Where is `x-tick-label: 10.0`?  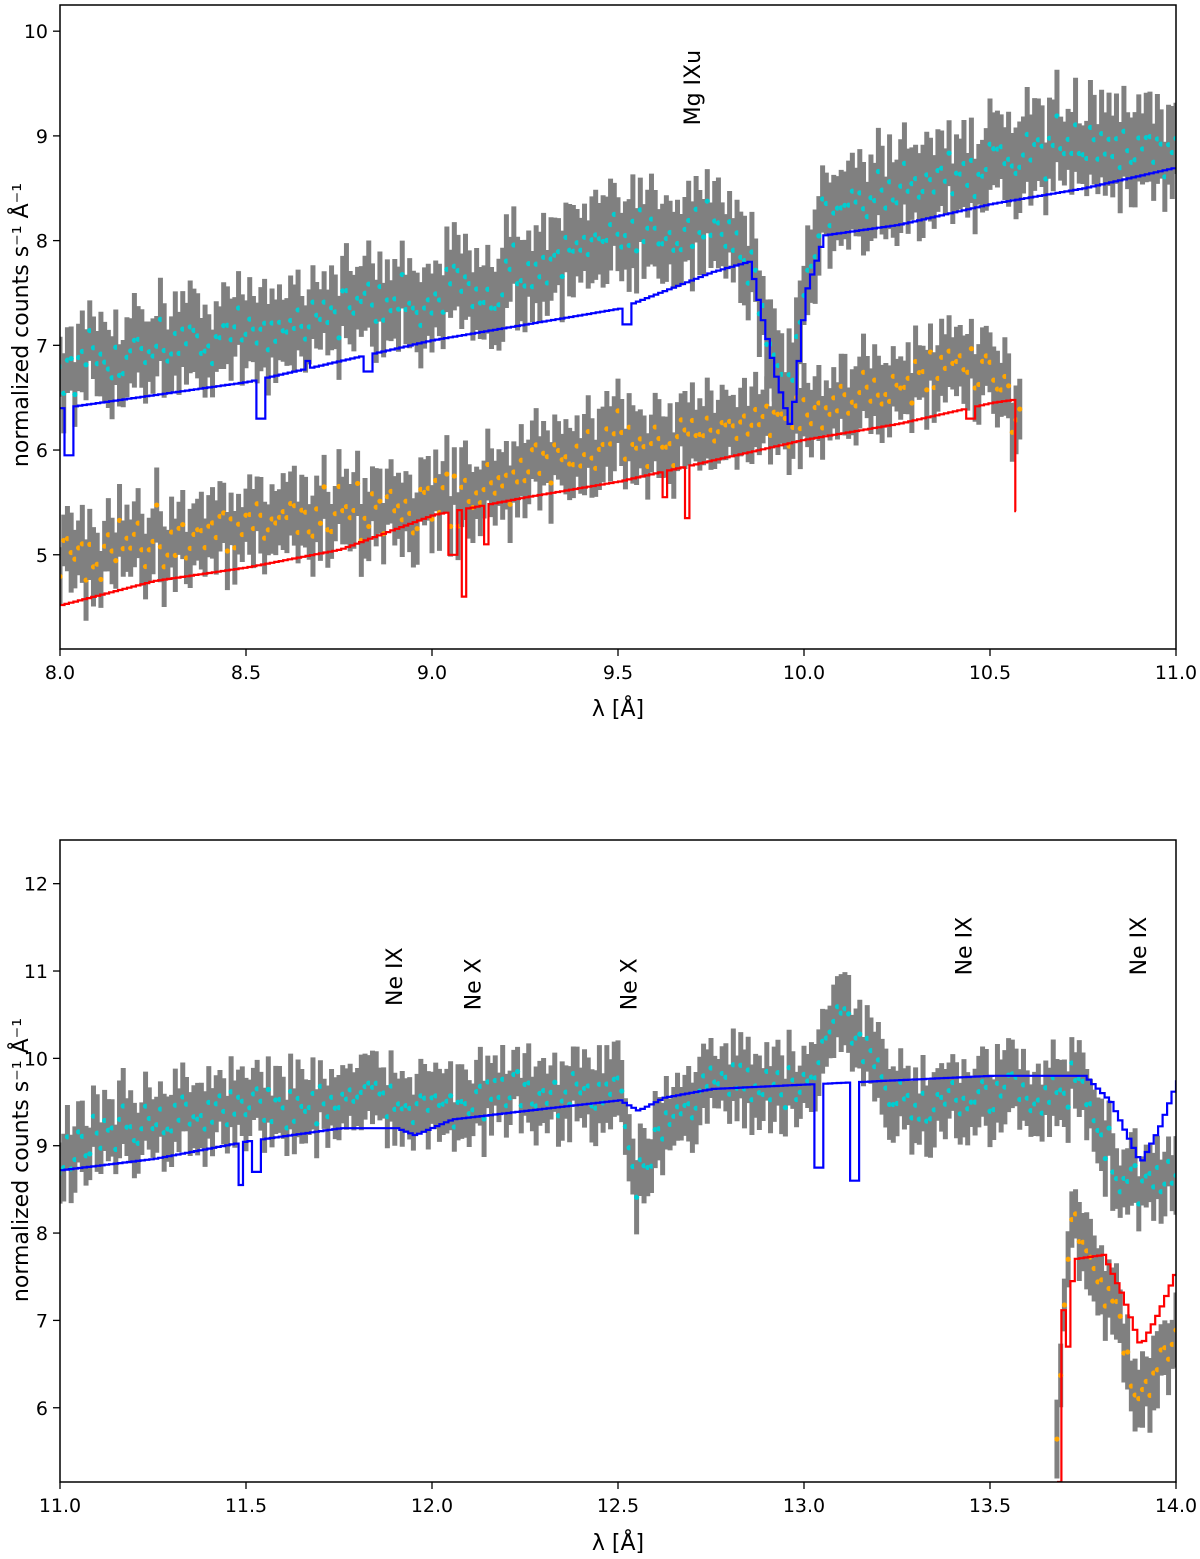 x-tick-label: 10.0 is located at coordinates (804, 673).